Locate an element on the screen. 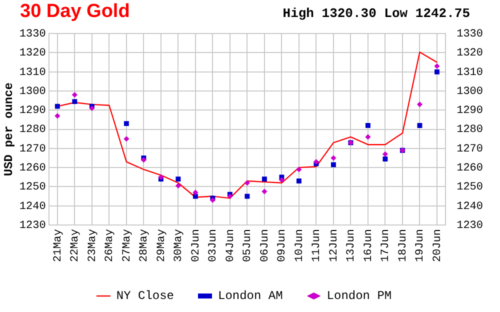 The image size is (500, 312). y2-tick-label: 1280 is located at coordinates (469, 130).